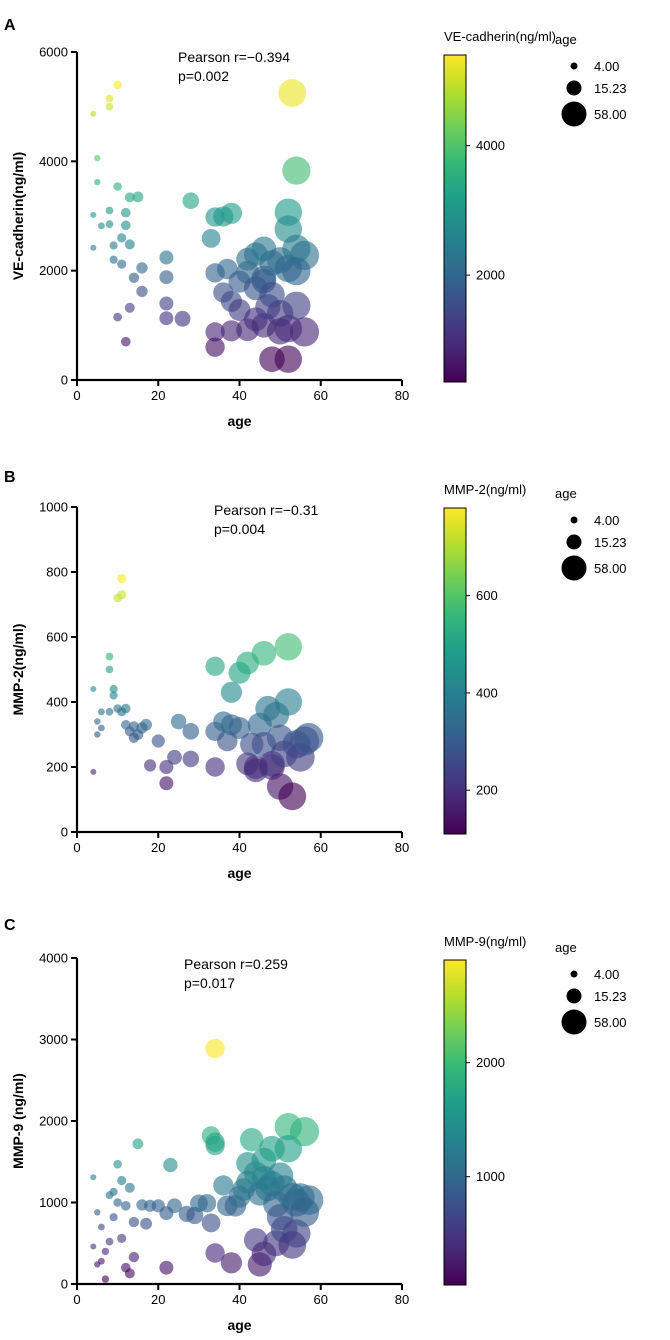 The image size is (670, 1340). Describe the element at coordinates (57, 767) in the screenshot. I see `y-tick-label: 200` at that location.